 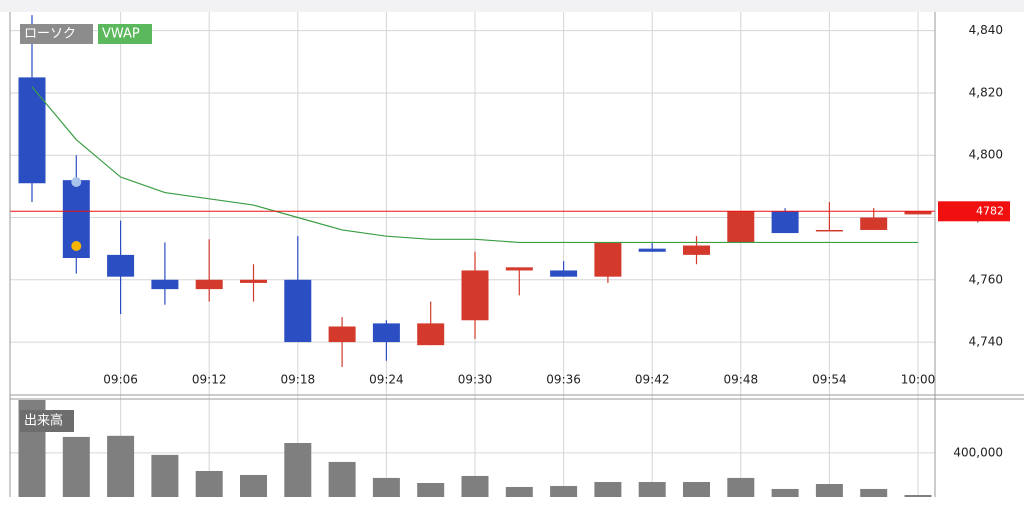 I want to click on last-price-label: 4782, so click(x=990, y=210).